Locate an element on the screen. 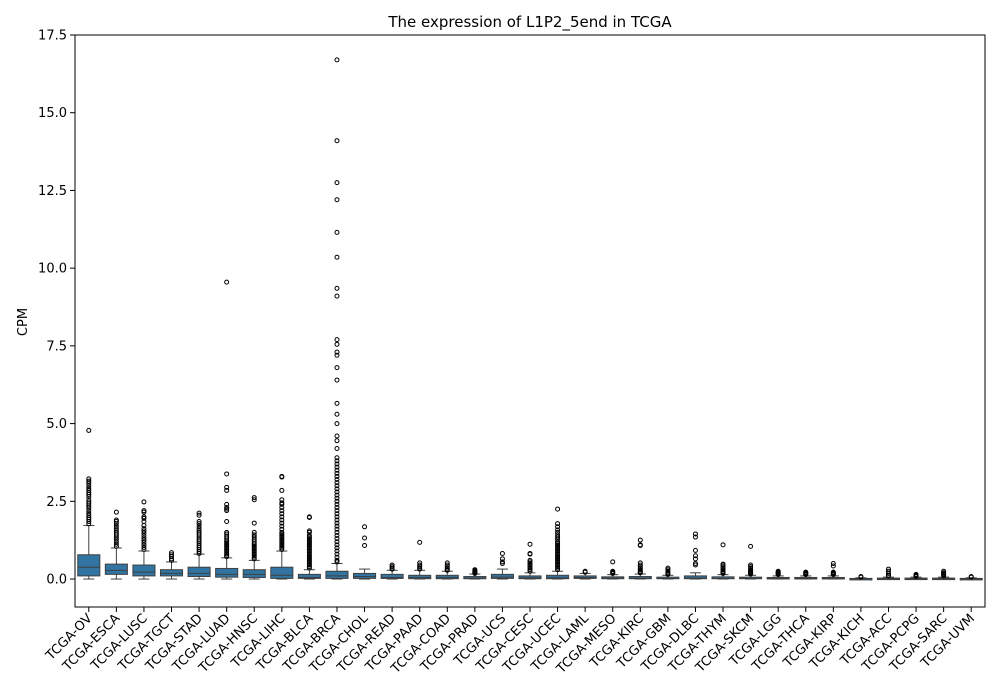 This screenshot has width=1000, height=700. box-tcga-esca is located at coordinates (116, 544).